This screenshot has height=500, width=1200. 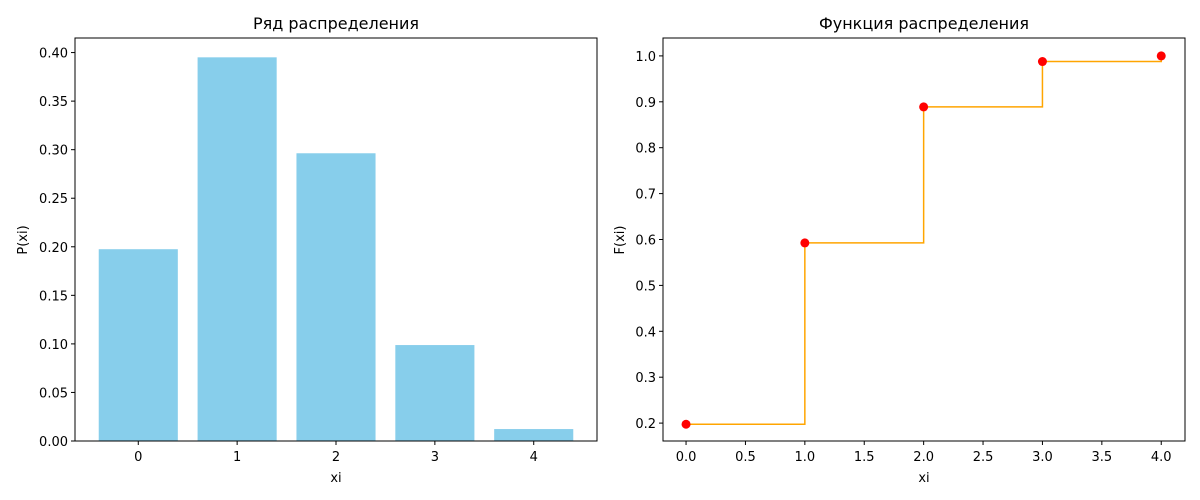 I want to click on x-tick-label: 2, so click(x=336, y=457).